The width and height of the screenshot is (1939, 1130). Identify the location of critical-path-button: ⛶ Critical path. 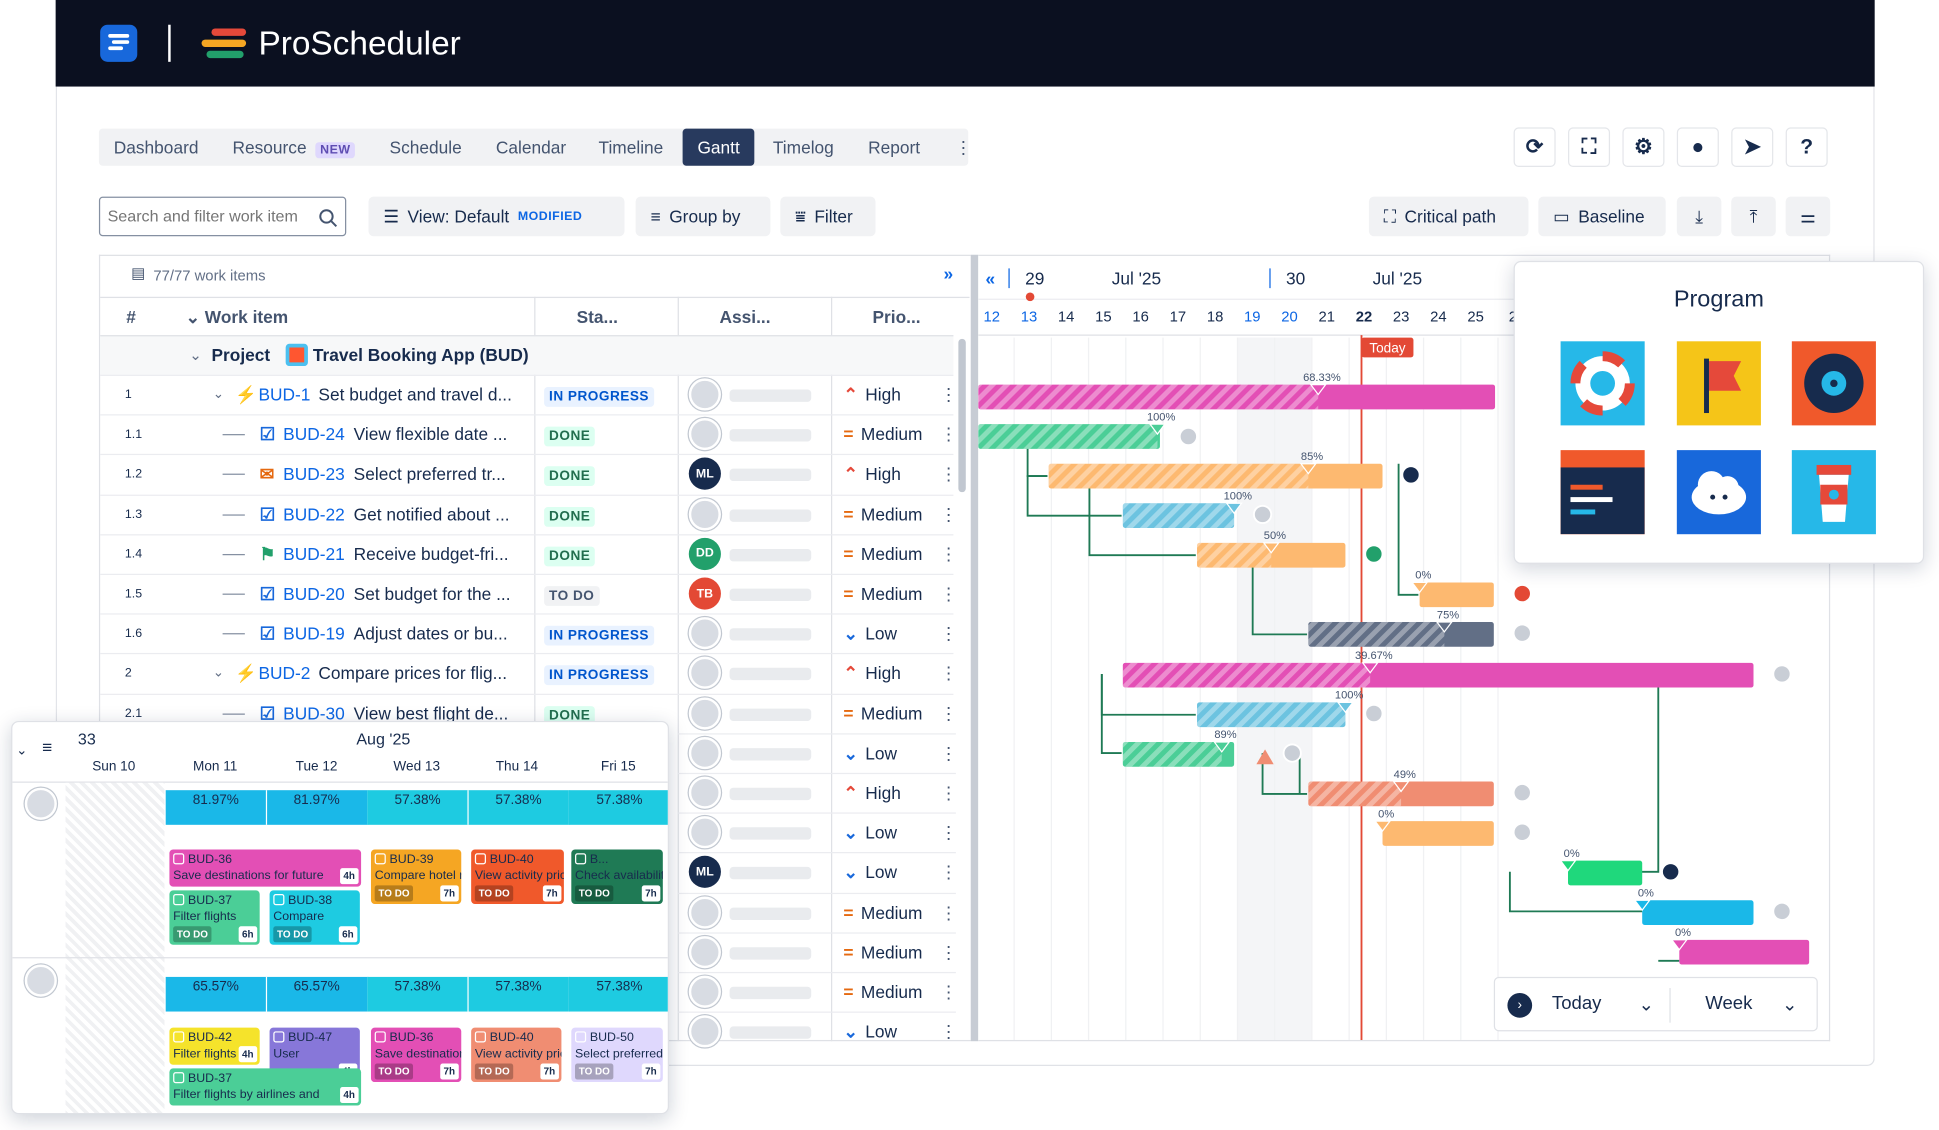
(1448, 216).